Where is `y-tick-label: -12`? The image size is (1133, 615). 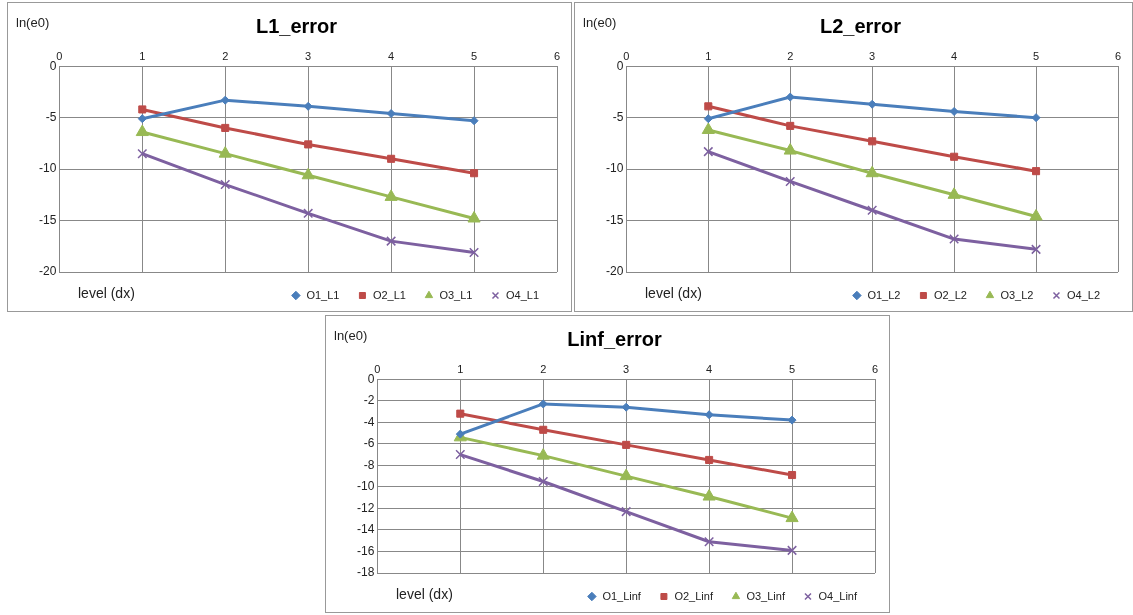
y-tick-label: -12 is located at coordinates (366, 507).